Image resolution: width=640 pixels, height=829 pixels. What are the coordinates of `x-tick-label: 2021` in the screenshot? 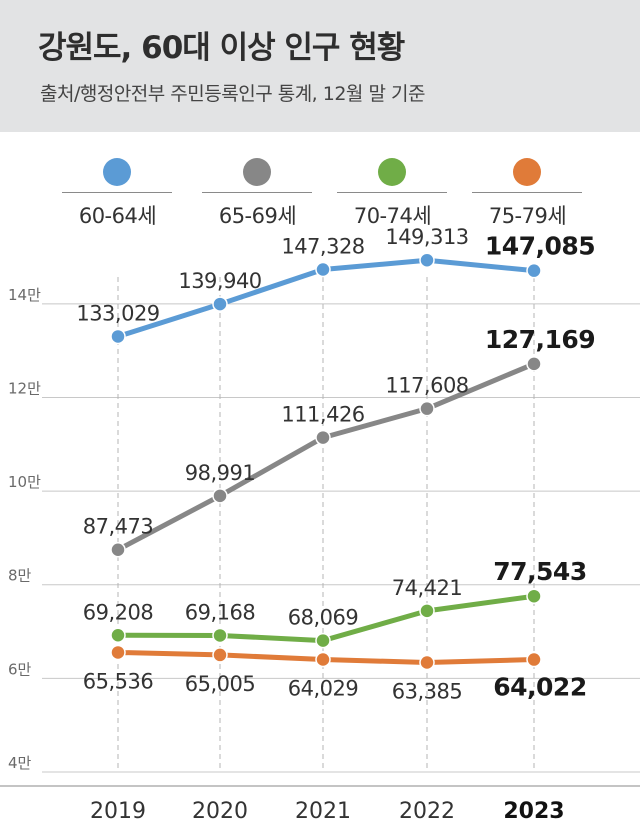 It's located at (323, 811).